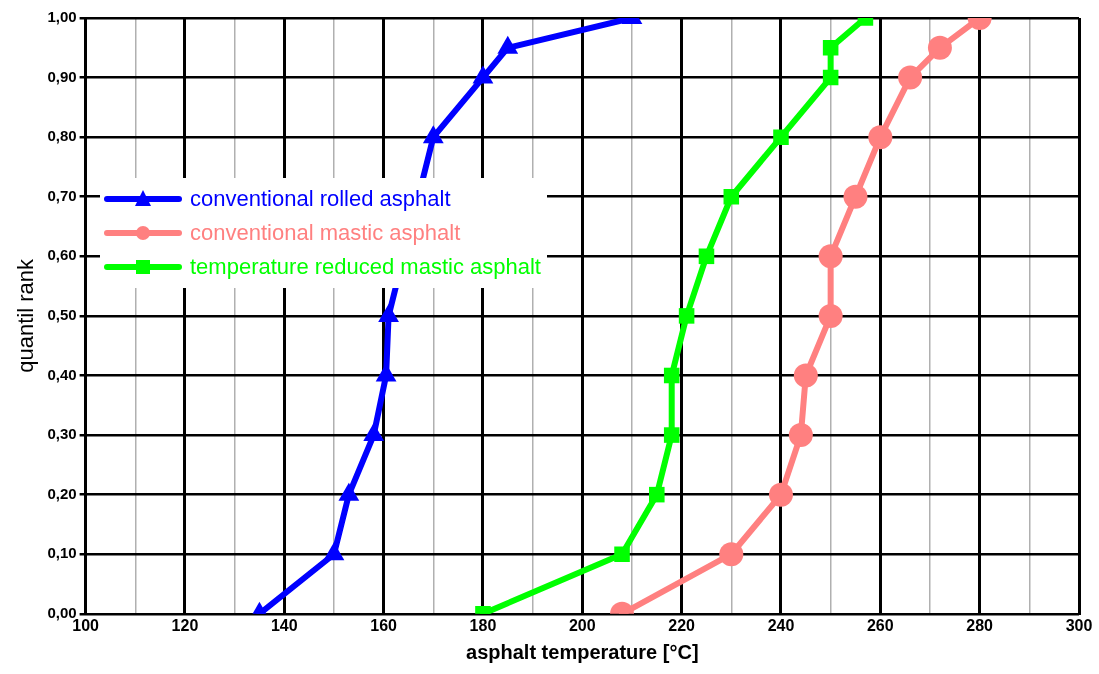  I want to click on x-tick-label: 140, so click(284, 625).